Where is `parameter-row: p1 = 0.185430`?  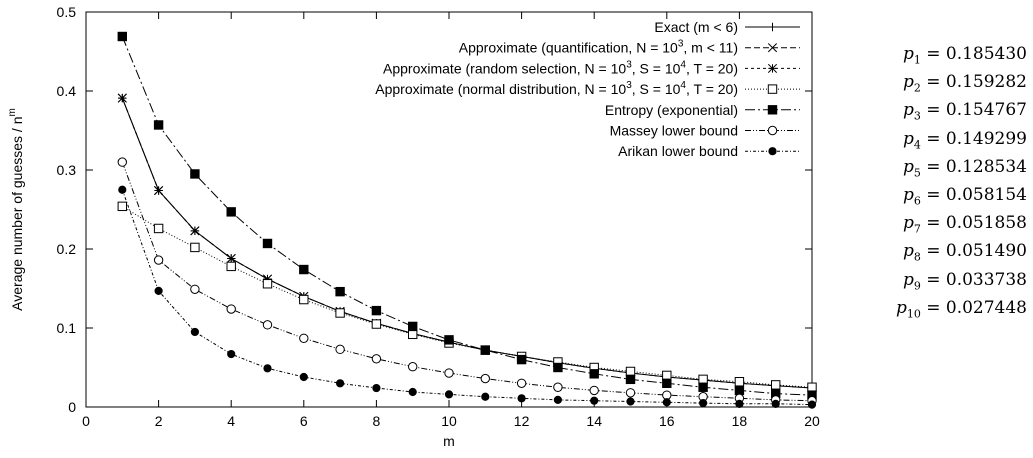
parameter-row: p1 = 0.185430 is located at coordinates (934, 54).